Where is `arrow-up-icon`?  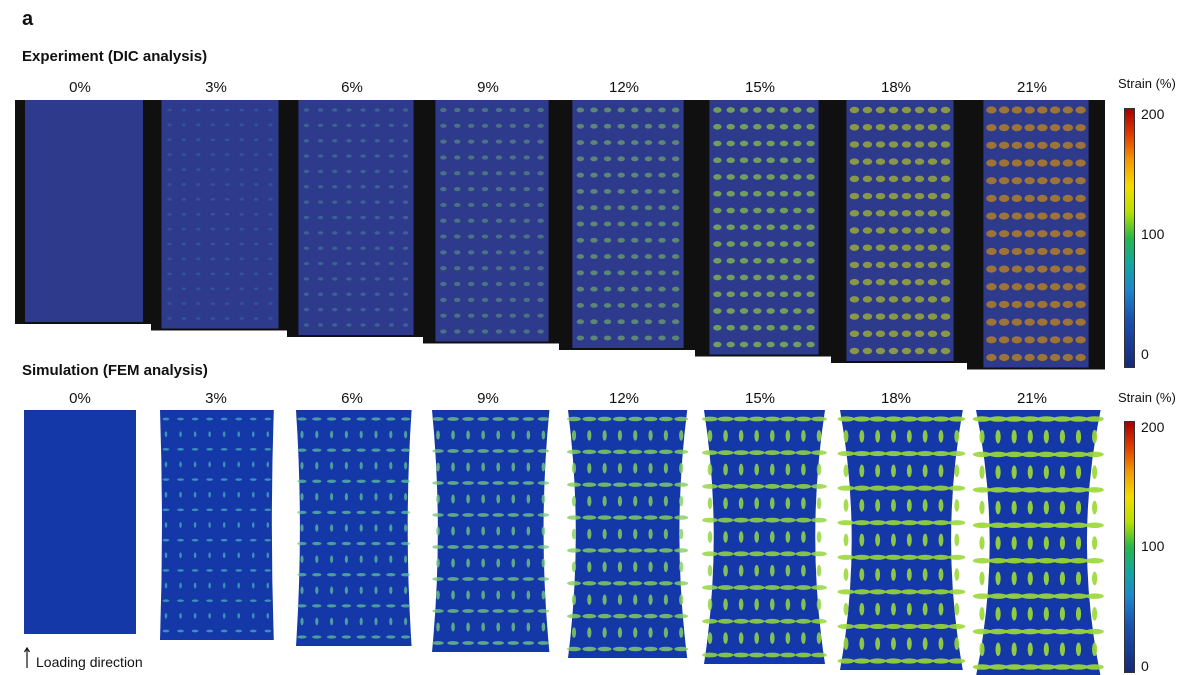 arrow-up-icon is located at coordinates (27, 657).